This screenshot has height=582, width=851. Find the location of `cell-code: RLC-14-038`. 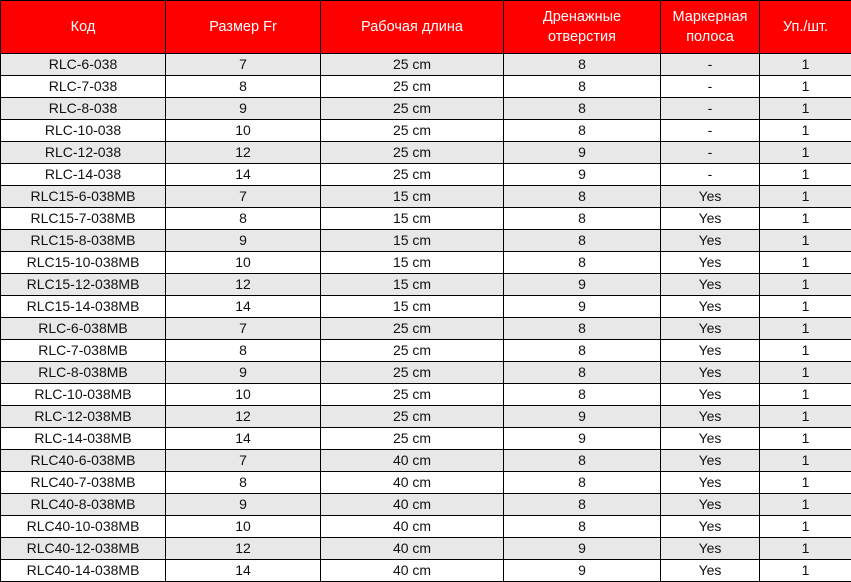

cell-code: RLC-14-038 is located at coordinates (83, 174).